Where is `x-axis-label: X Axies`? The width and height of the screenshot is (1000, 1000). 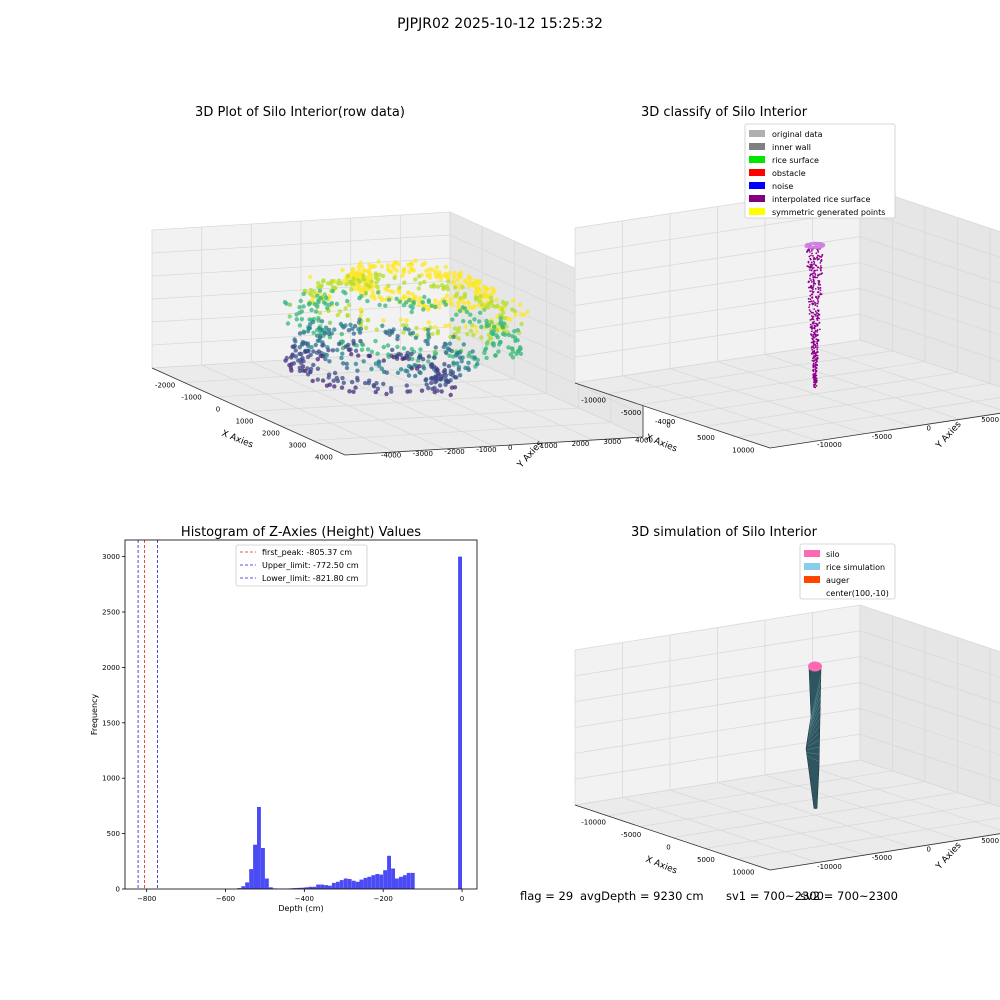
x-axis-label: X Axies is located at coordinates (661, 444).